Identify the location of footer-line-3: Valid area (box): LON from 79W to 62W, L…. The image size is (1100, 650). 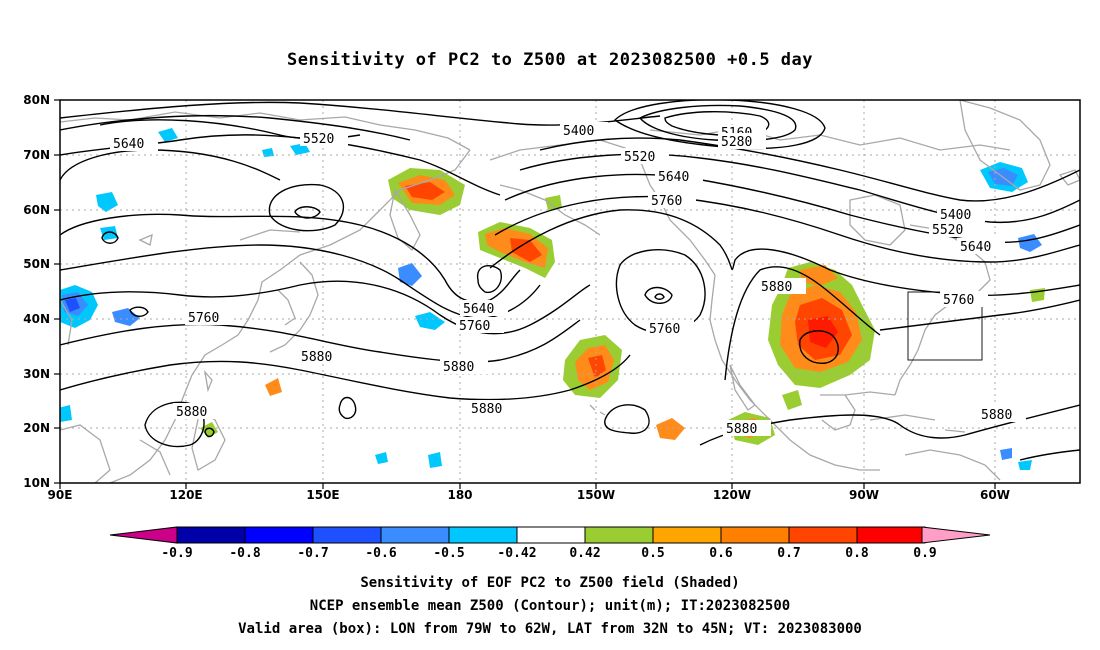
(550, 629).